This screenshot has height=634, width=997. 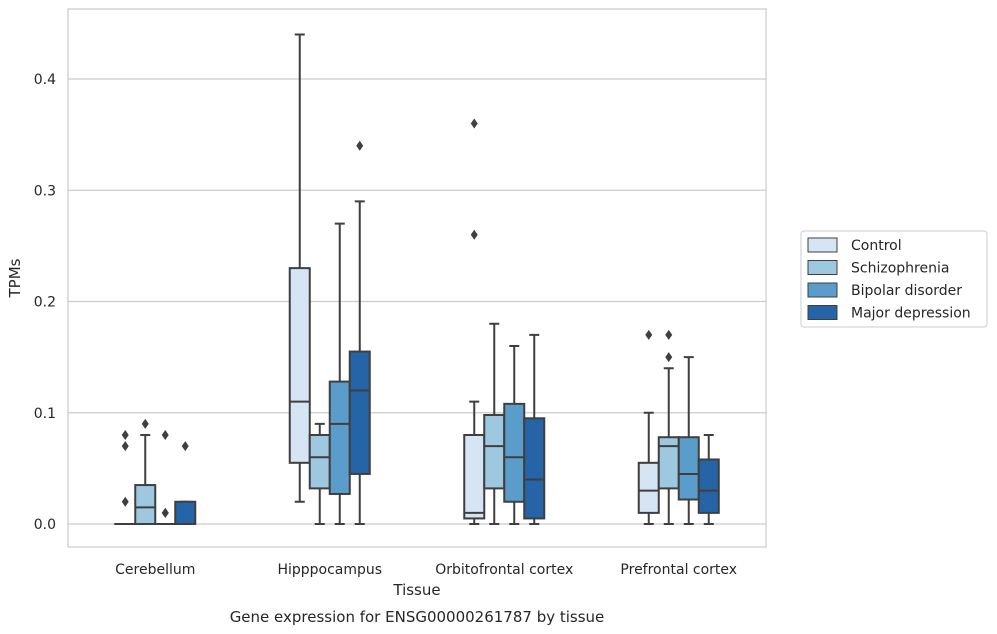 What do you see at coordinates (45, 414) in the screenshot?
I see `y-tick-label: 0.1` at bounding box center [45, 414].